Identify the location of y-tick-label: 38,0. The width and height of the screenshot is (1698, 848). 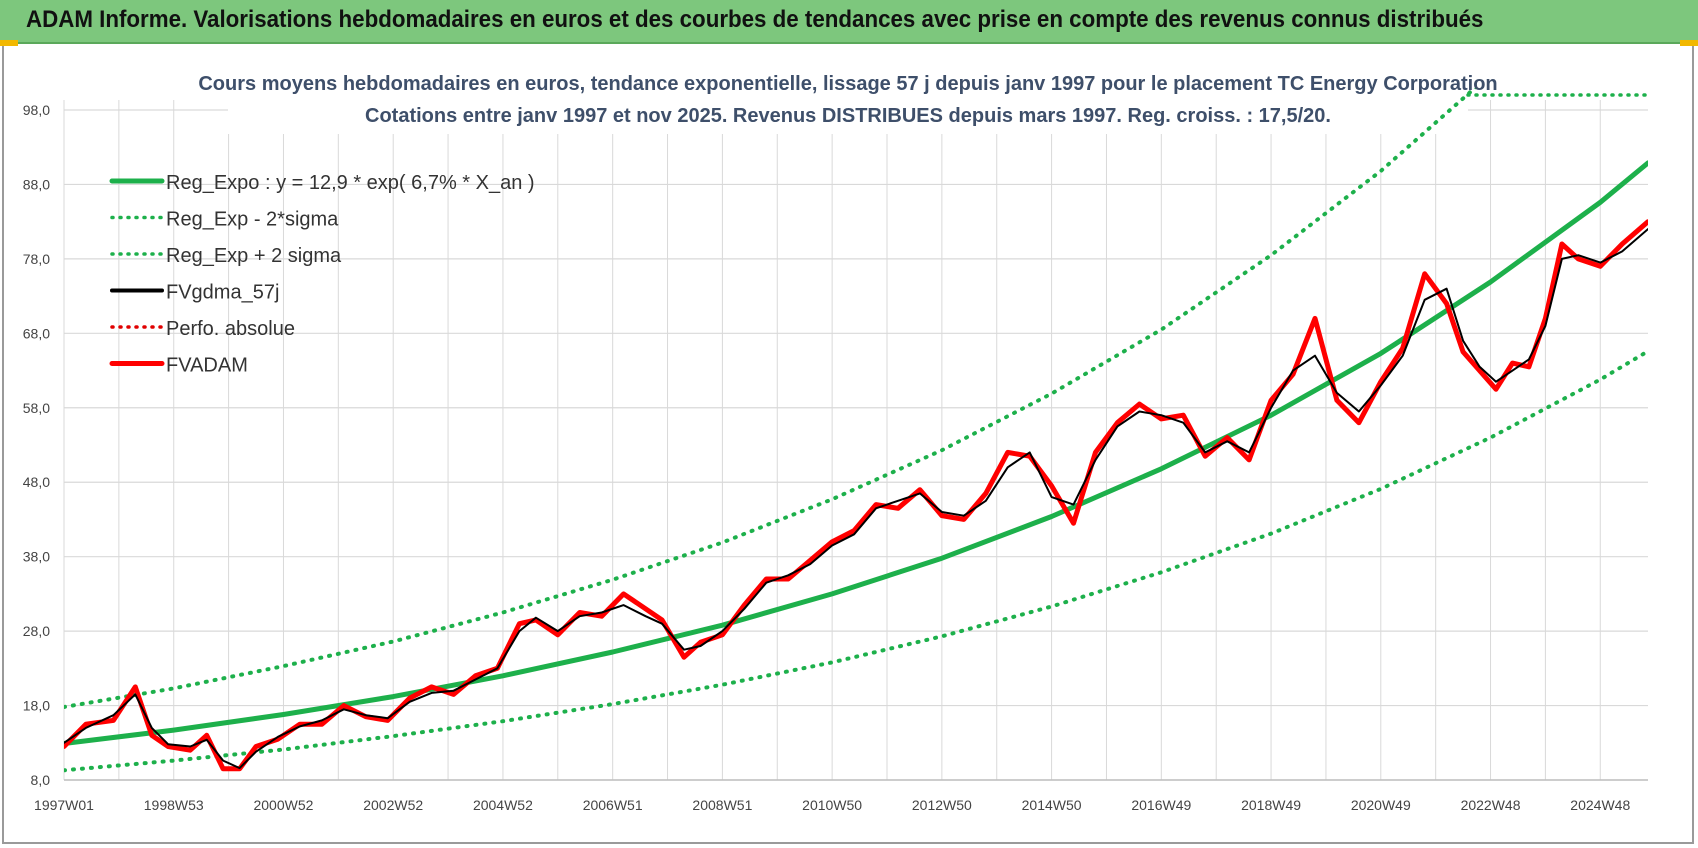
(36, 557).